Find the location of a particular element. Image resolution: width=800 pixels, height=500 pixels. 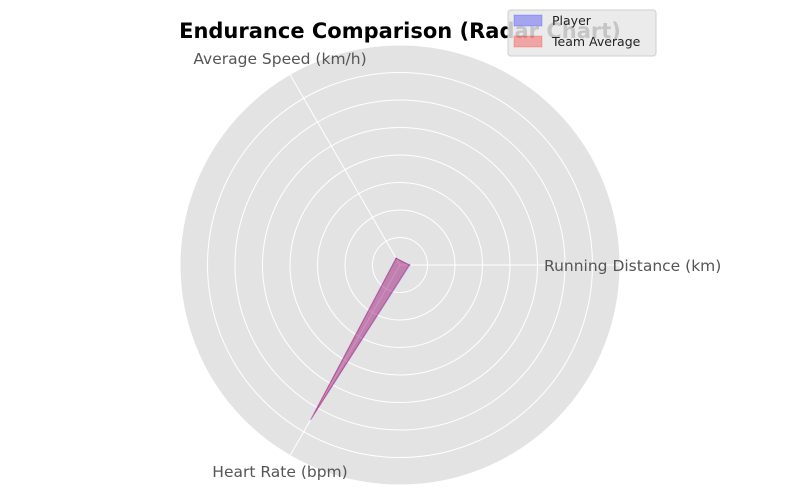

legend-box is located at coordinates (582, 33).